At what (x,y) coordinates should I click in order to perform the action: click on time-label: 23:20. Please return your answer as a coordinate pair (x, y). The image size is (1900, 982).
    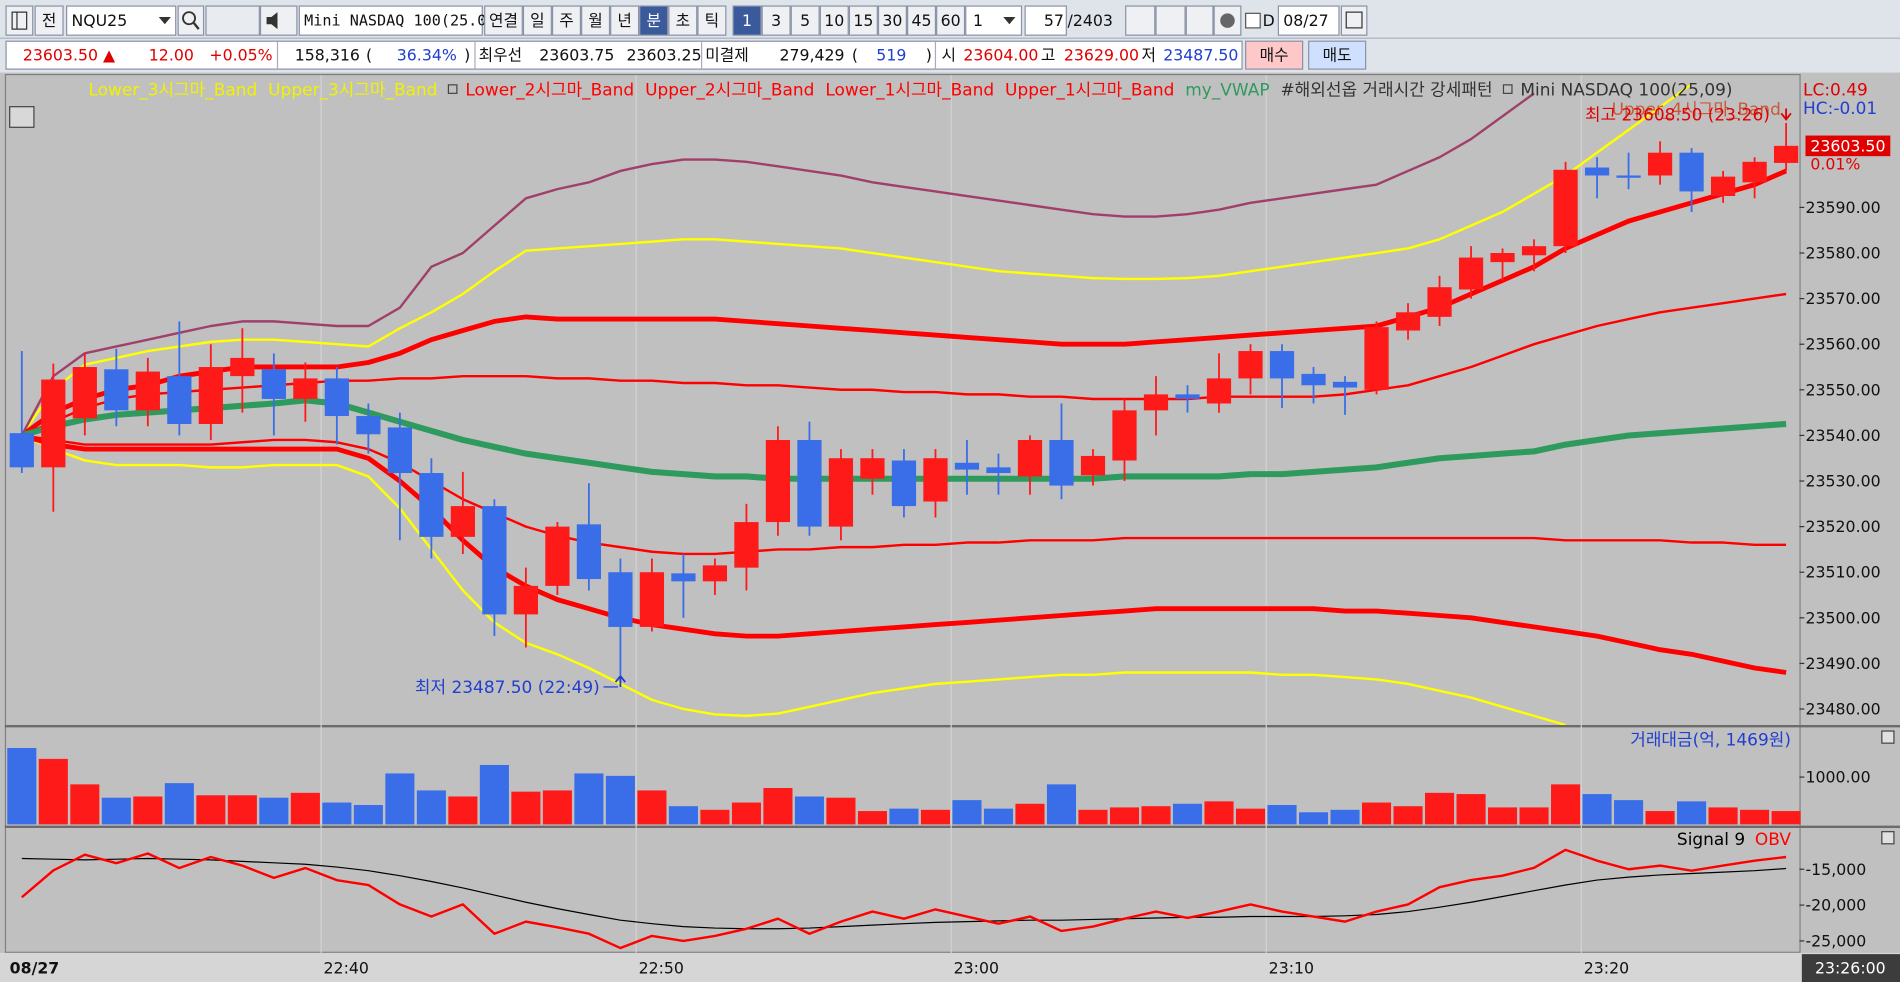
    Looking at the image, I should click on (1606, 968).